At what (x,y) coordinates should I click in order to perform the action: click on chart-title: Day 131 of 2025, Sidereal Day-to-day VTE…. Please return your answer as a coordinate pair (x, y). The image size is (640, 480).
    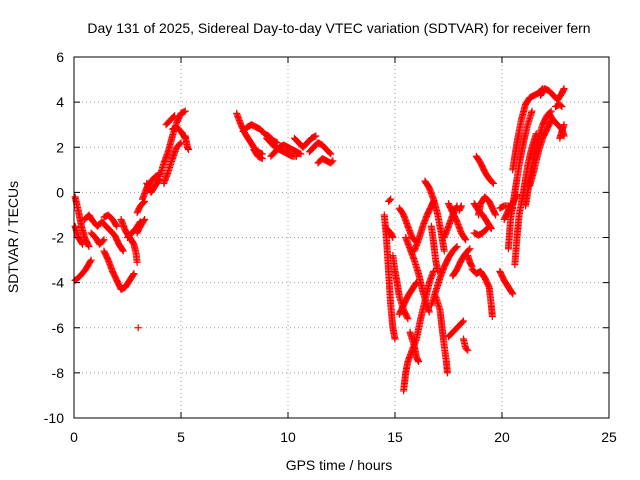
    Looking at the image, I should click on (338, 28).